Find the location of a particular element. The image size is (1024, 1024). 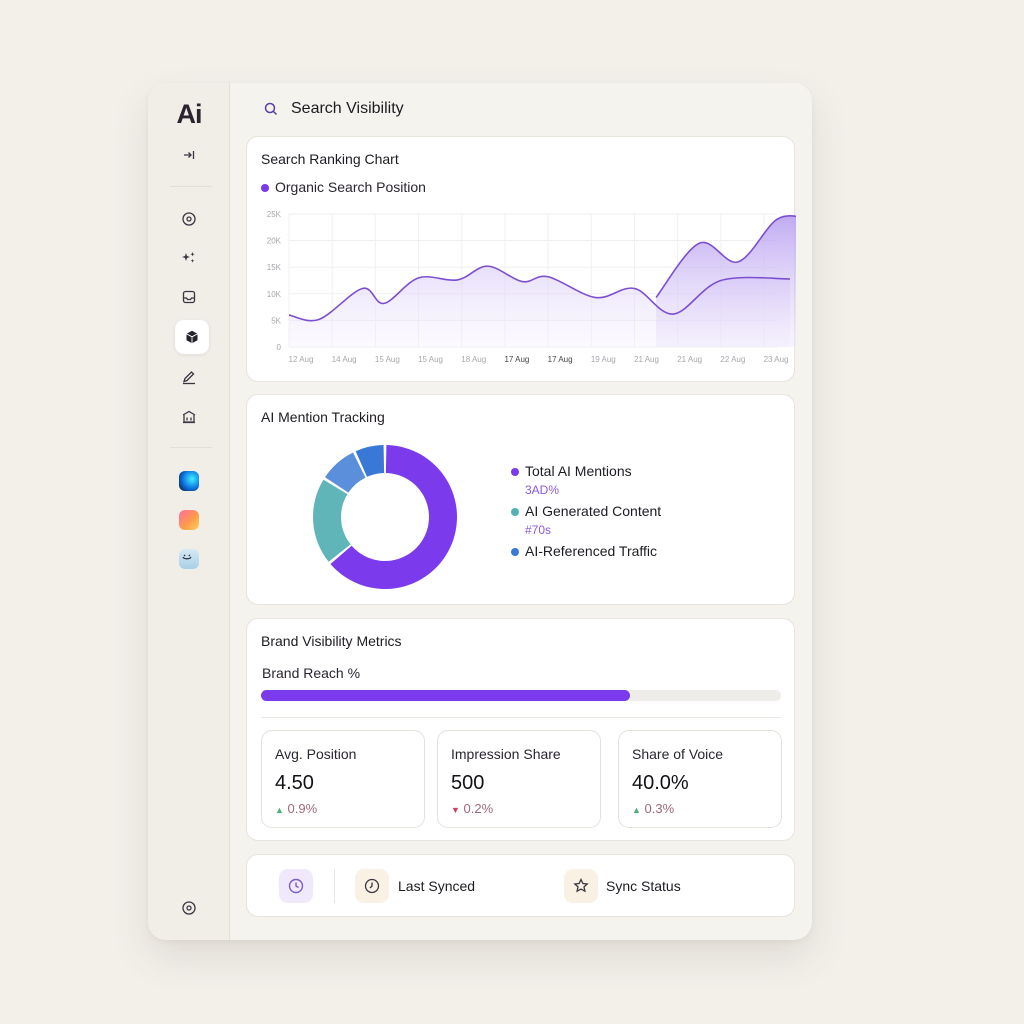

series-line-upper is located at coordinates (725, 257).